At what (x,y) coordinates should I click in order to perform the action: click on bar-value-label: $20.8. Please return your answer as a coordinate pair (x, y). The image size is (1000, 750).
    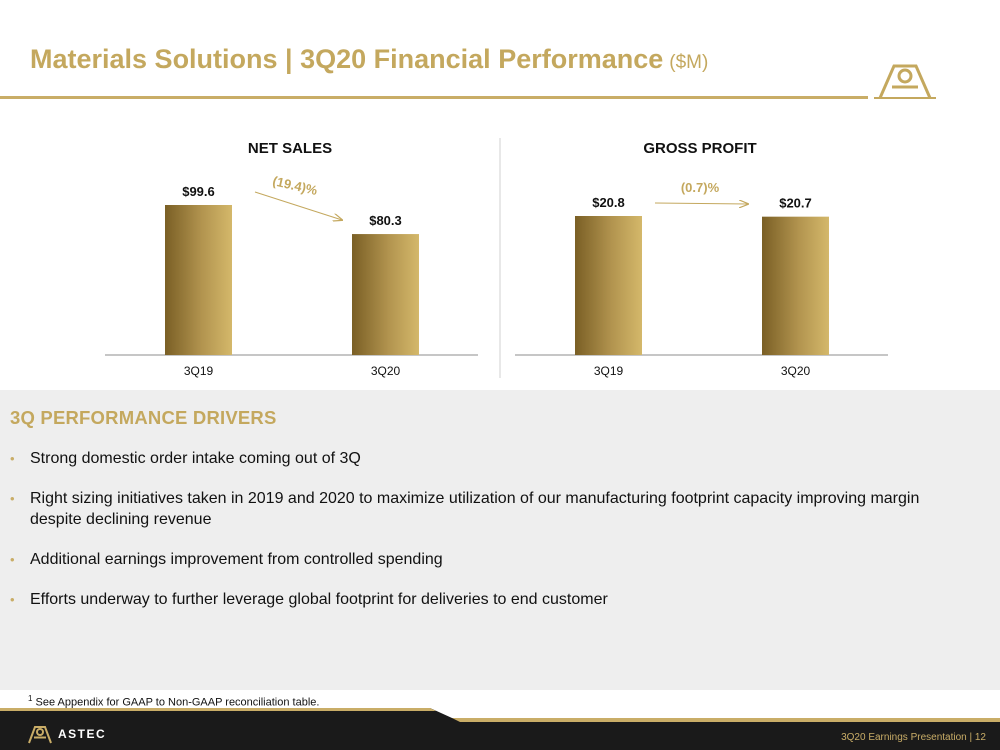
    Looking at the image, I should click on (608, 202).